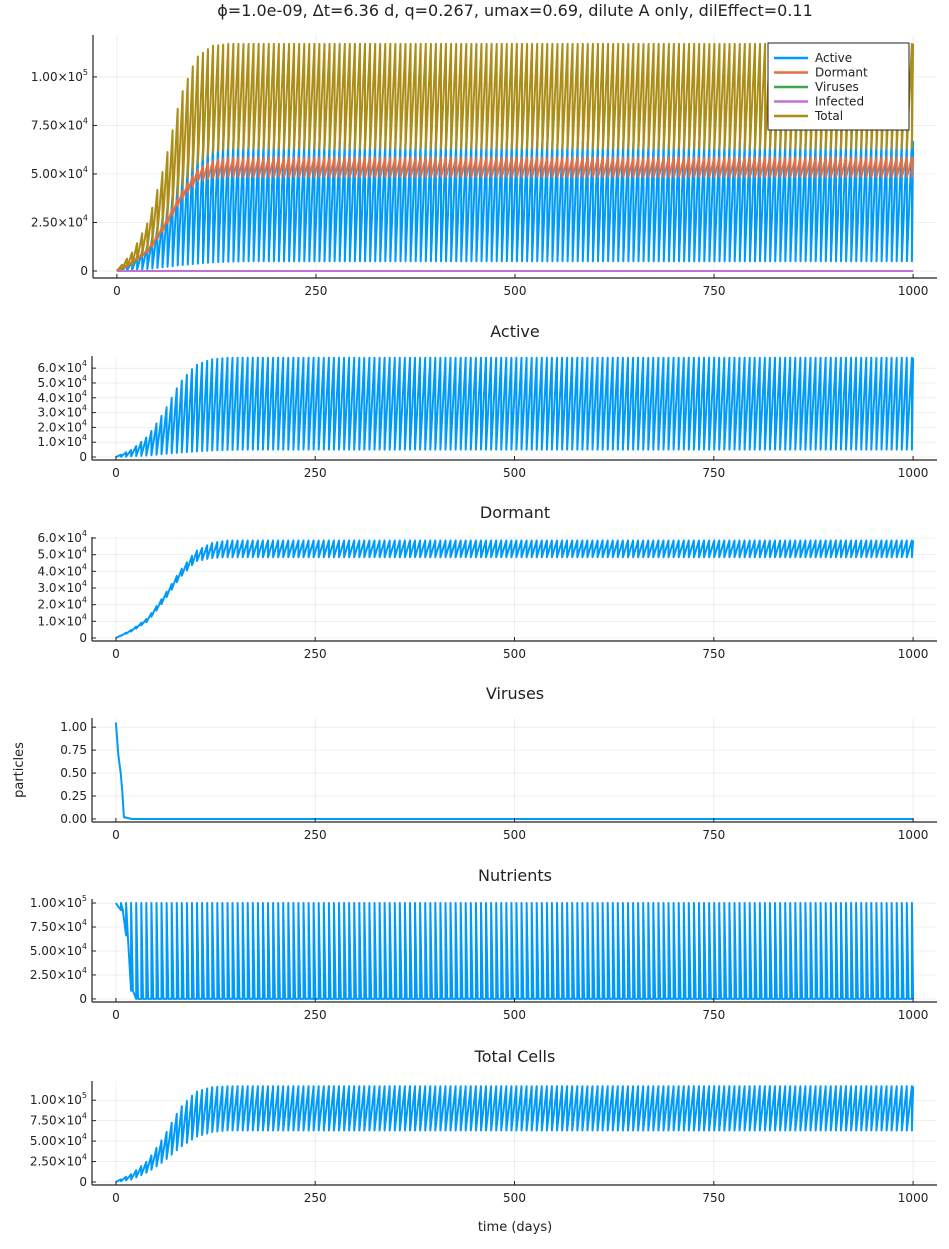 This screenshot has height=1249, width=949. Describe the element at coordinates (833, 58) in the screenshot. I see `legend-label-active: Active` at that location.